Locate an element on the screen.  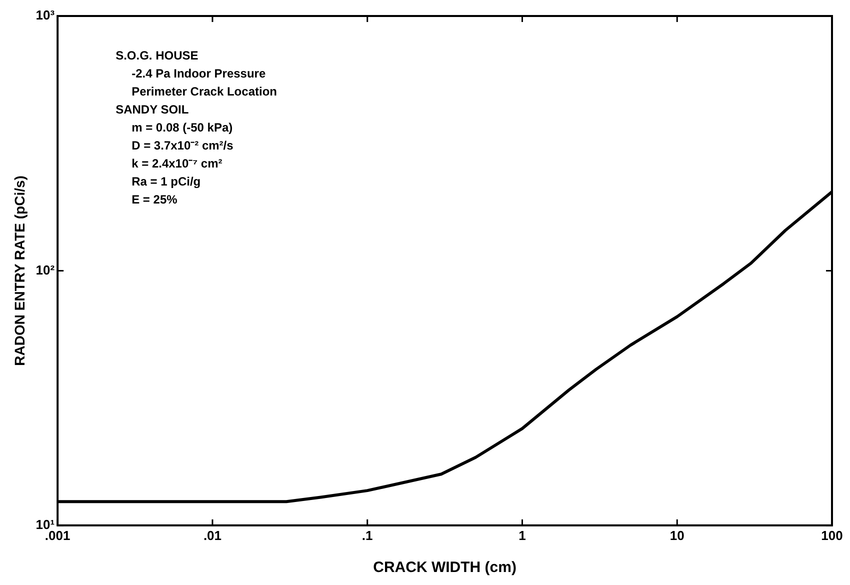
x-tick-label: 1 is located at coordinates (522, 535).